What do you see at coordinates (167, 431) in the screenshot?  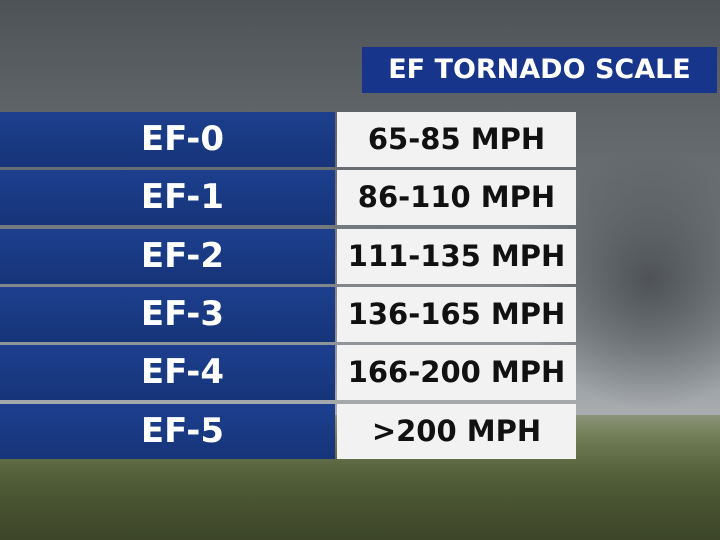 I see `level-label: EF-5` at bounding box center [167, 431].